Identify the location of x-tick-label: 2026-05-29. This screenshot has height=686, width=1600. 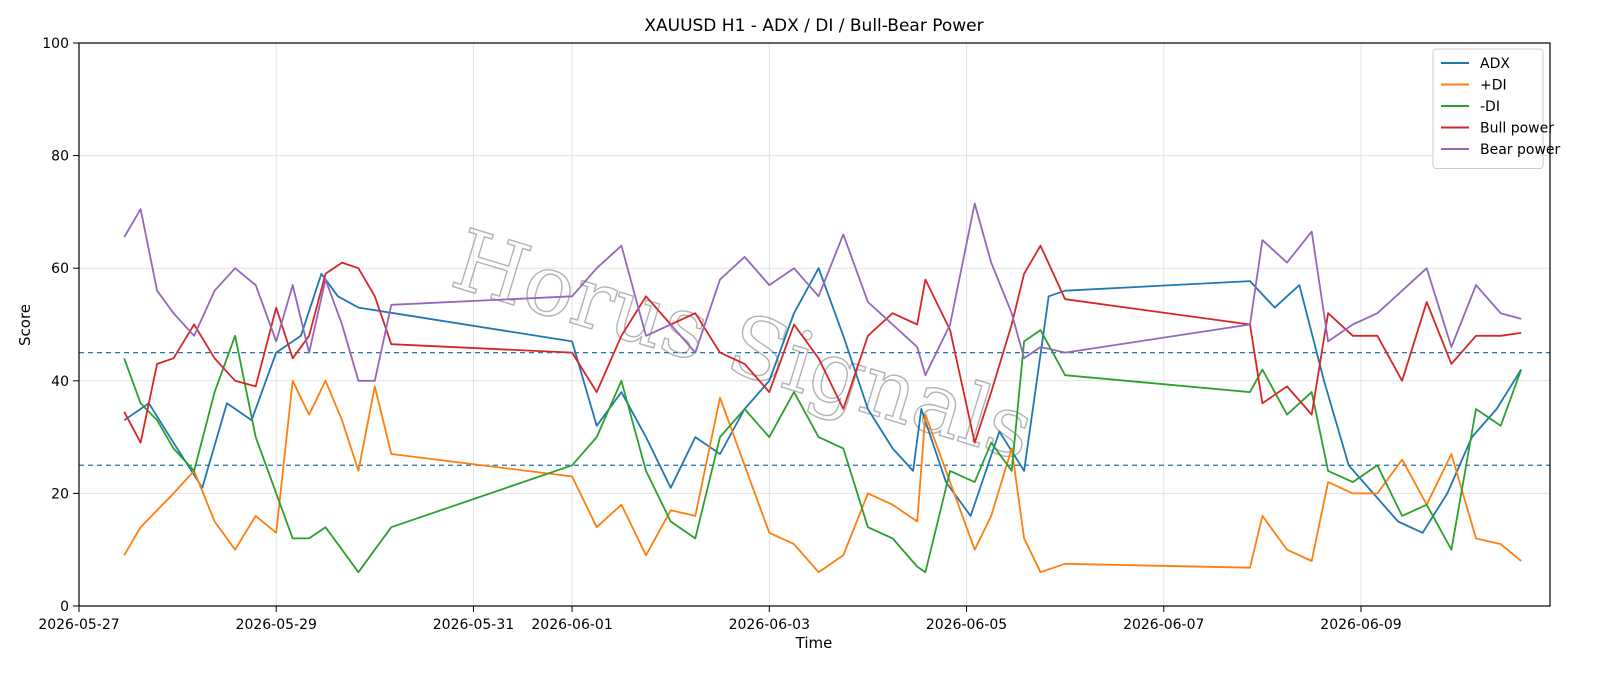
(276, 625).